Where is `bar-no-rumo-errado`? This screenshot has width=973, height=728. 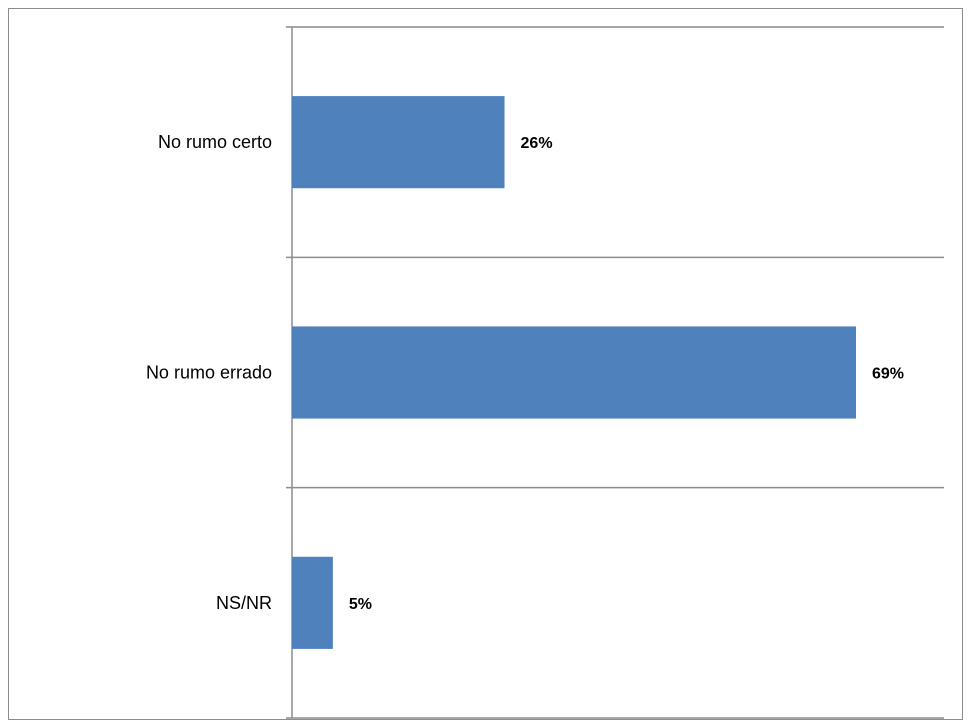 bar-no-rumo-errado is located at coordinates (574, 372).